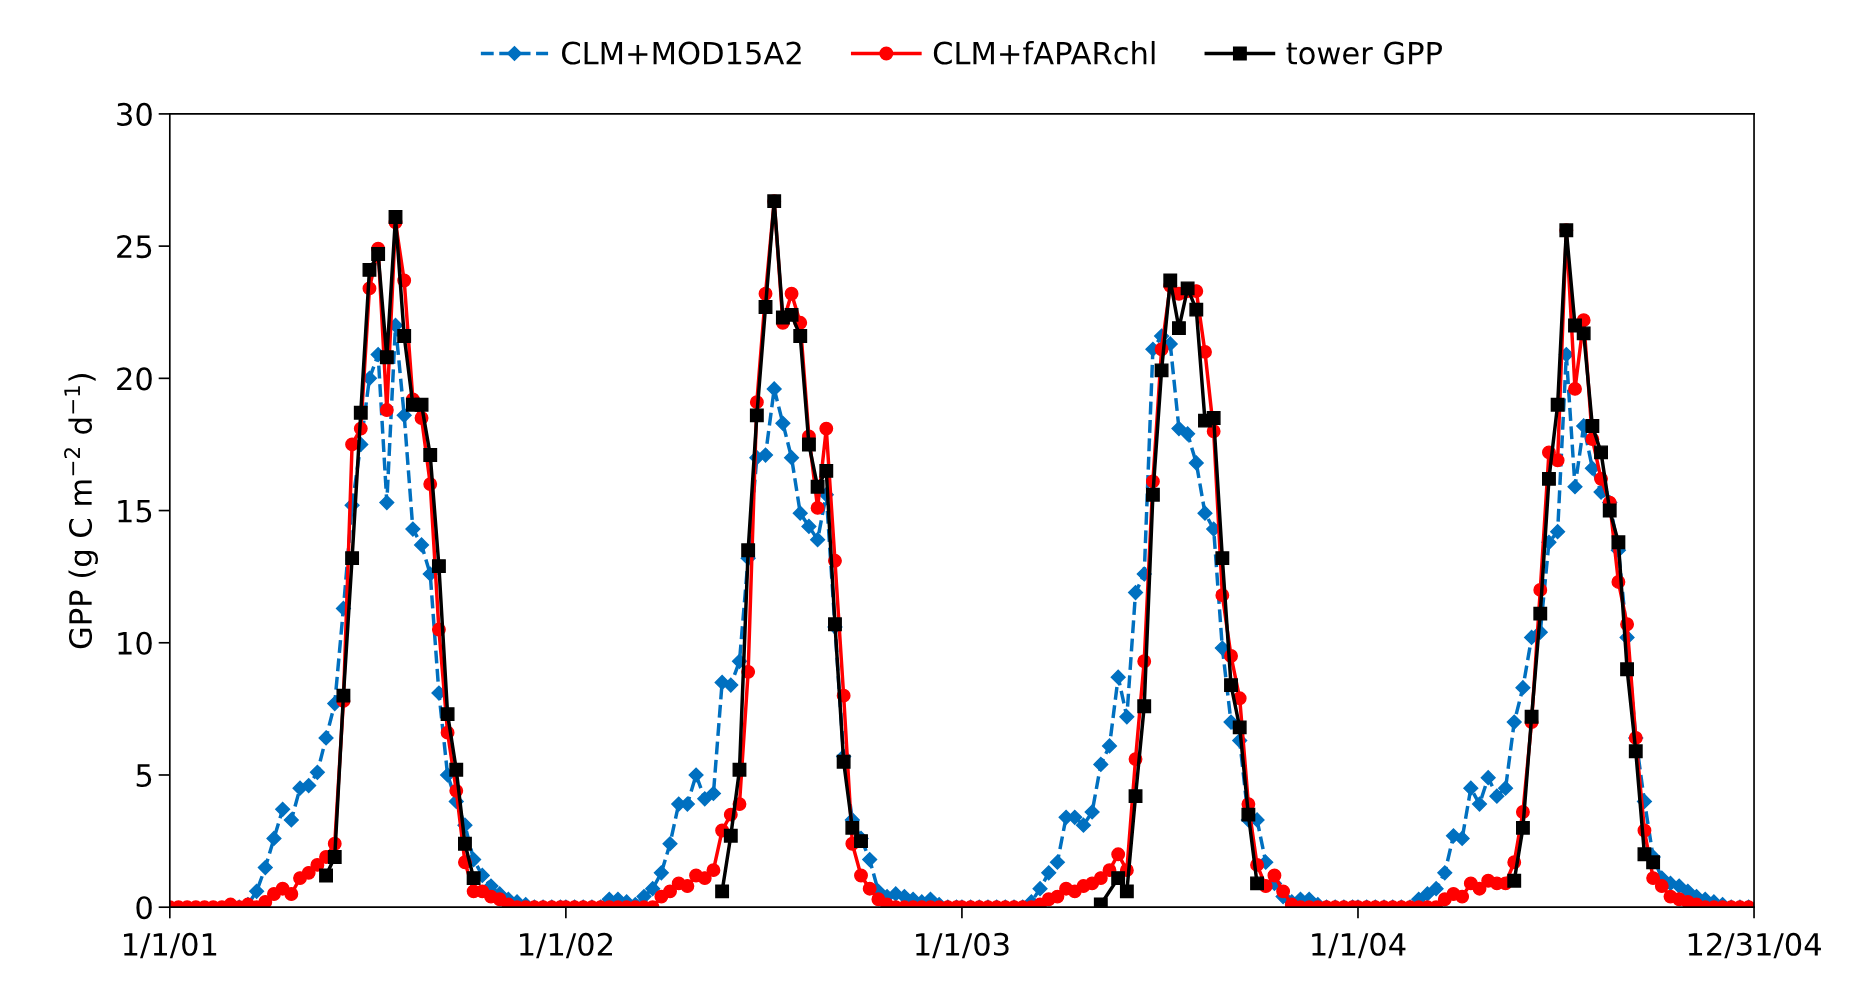 The width and height of the screenshot is (1866, 1008). I want to click on y-tick-label: 0, so click(144, 908).